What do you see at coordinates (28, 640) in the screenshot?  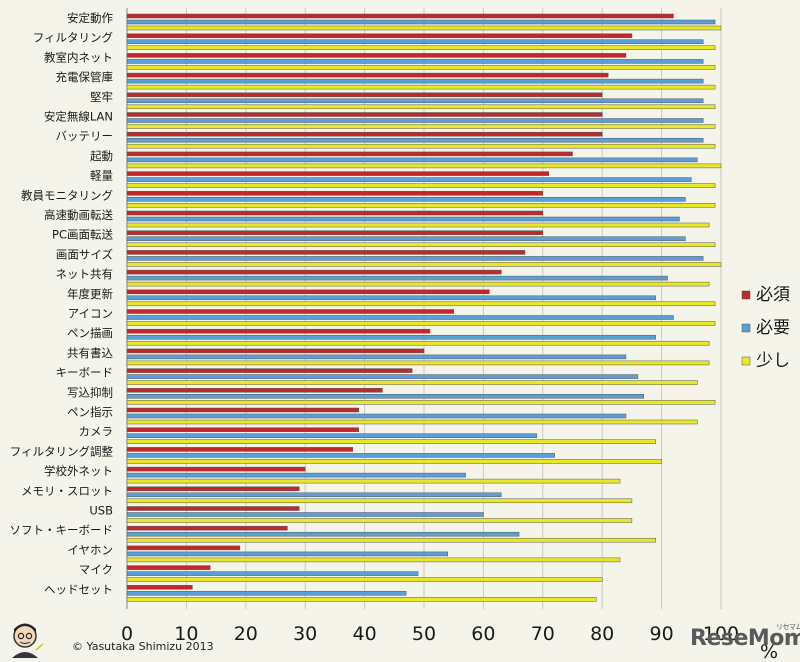 I see `author-avatar-icon` at bounding box center [28, 640].